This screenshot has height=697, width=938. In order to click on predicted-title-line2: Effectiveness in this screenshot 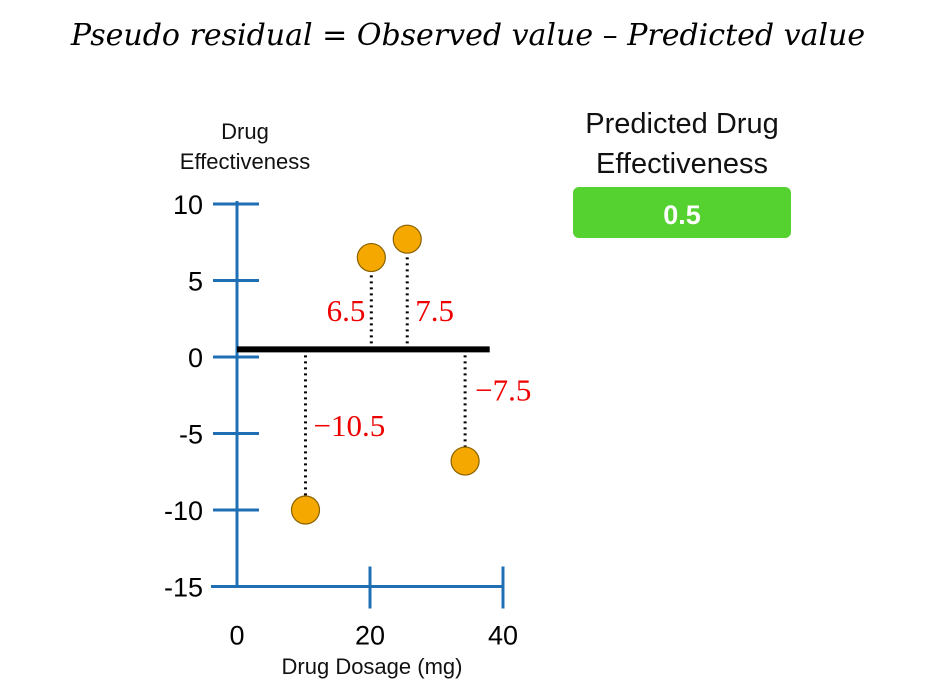, I will do `click(682, 164)`.